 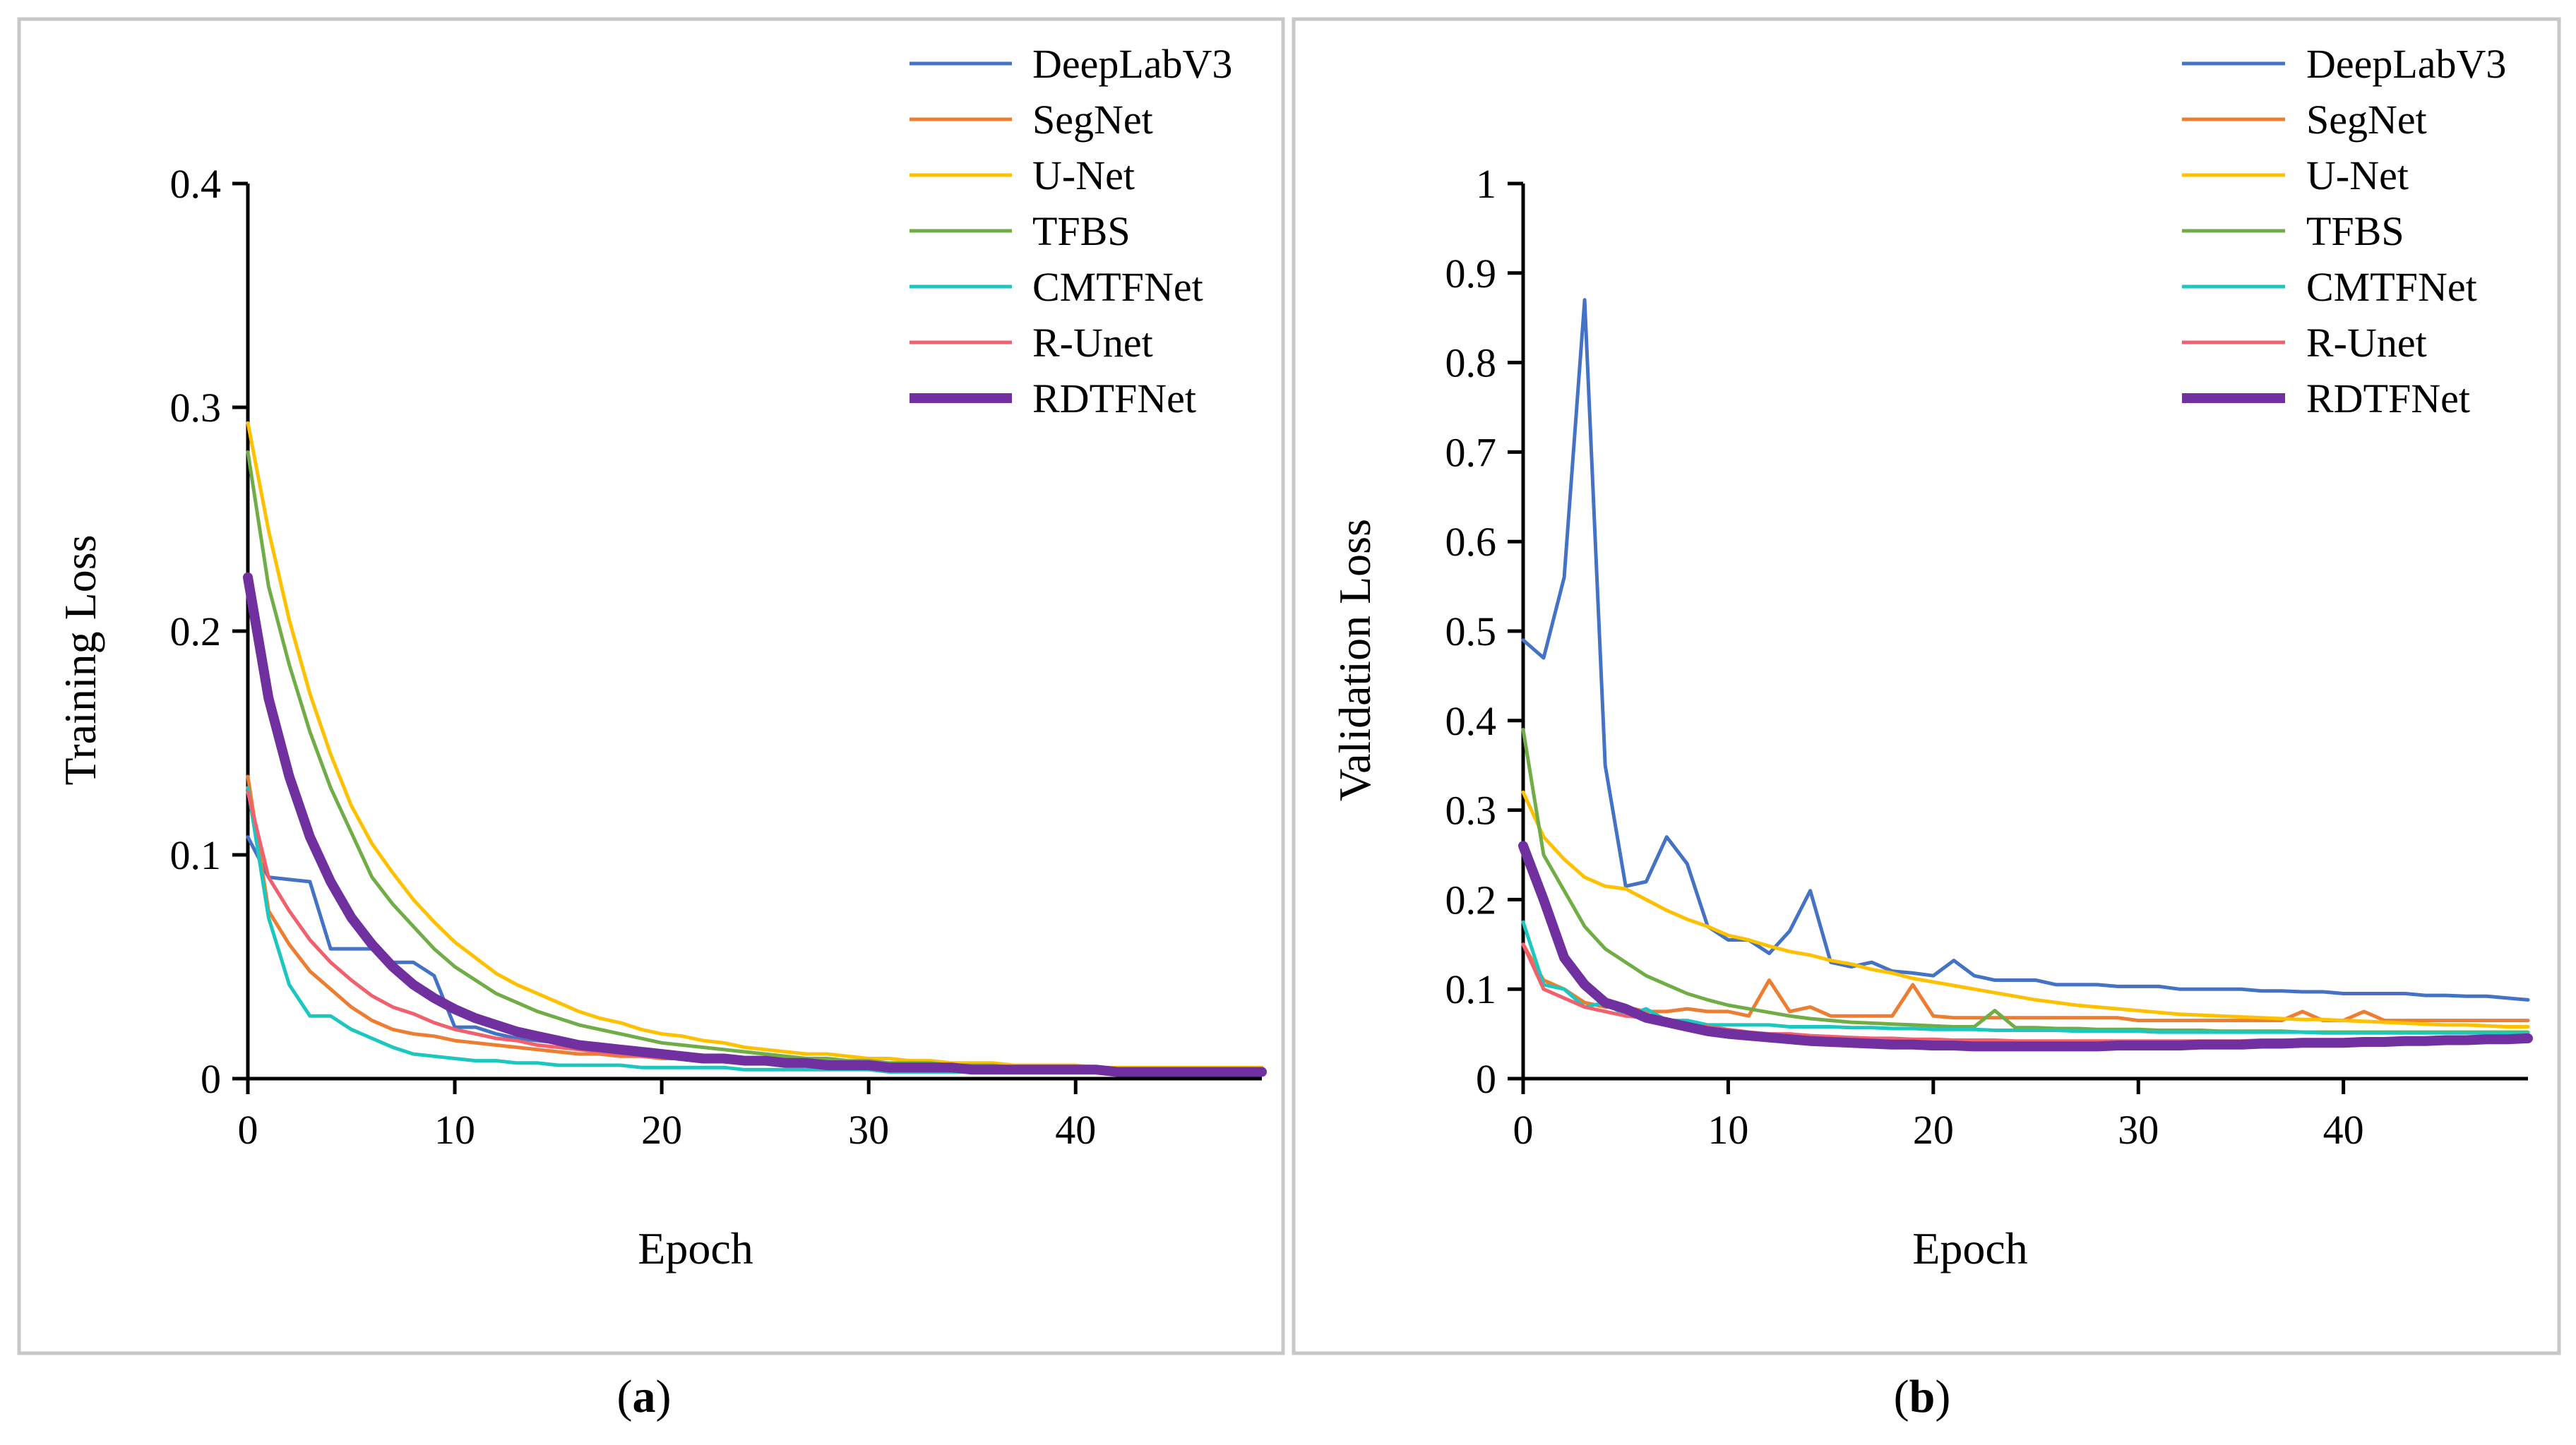 I want to click on y-tick-label: 0.5, so click(x=1471, y=631).